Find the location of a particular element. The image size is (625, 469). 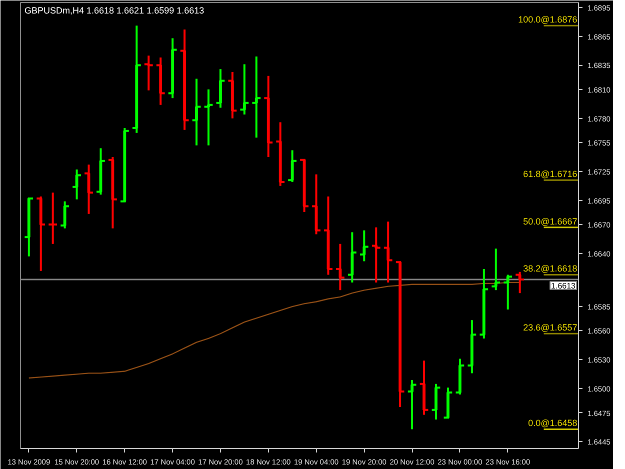

ref-line-label: 0.0@1.6458 is located at coordinates (553, 423).